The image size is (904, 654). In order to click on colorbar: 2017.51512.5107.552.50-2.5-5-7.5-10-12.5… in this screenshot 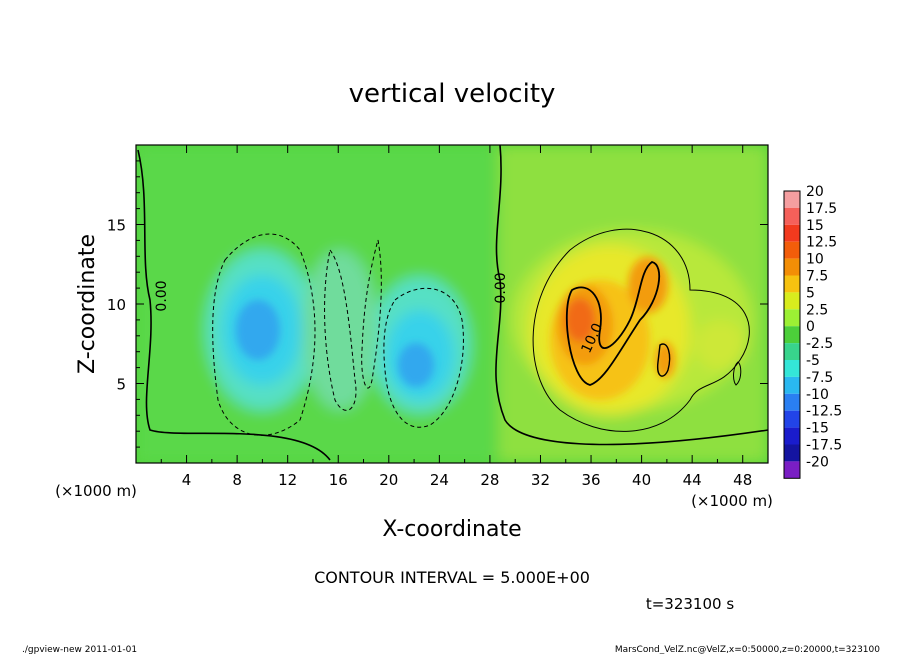, I will do `click(812, 331)`.